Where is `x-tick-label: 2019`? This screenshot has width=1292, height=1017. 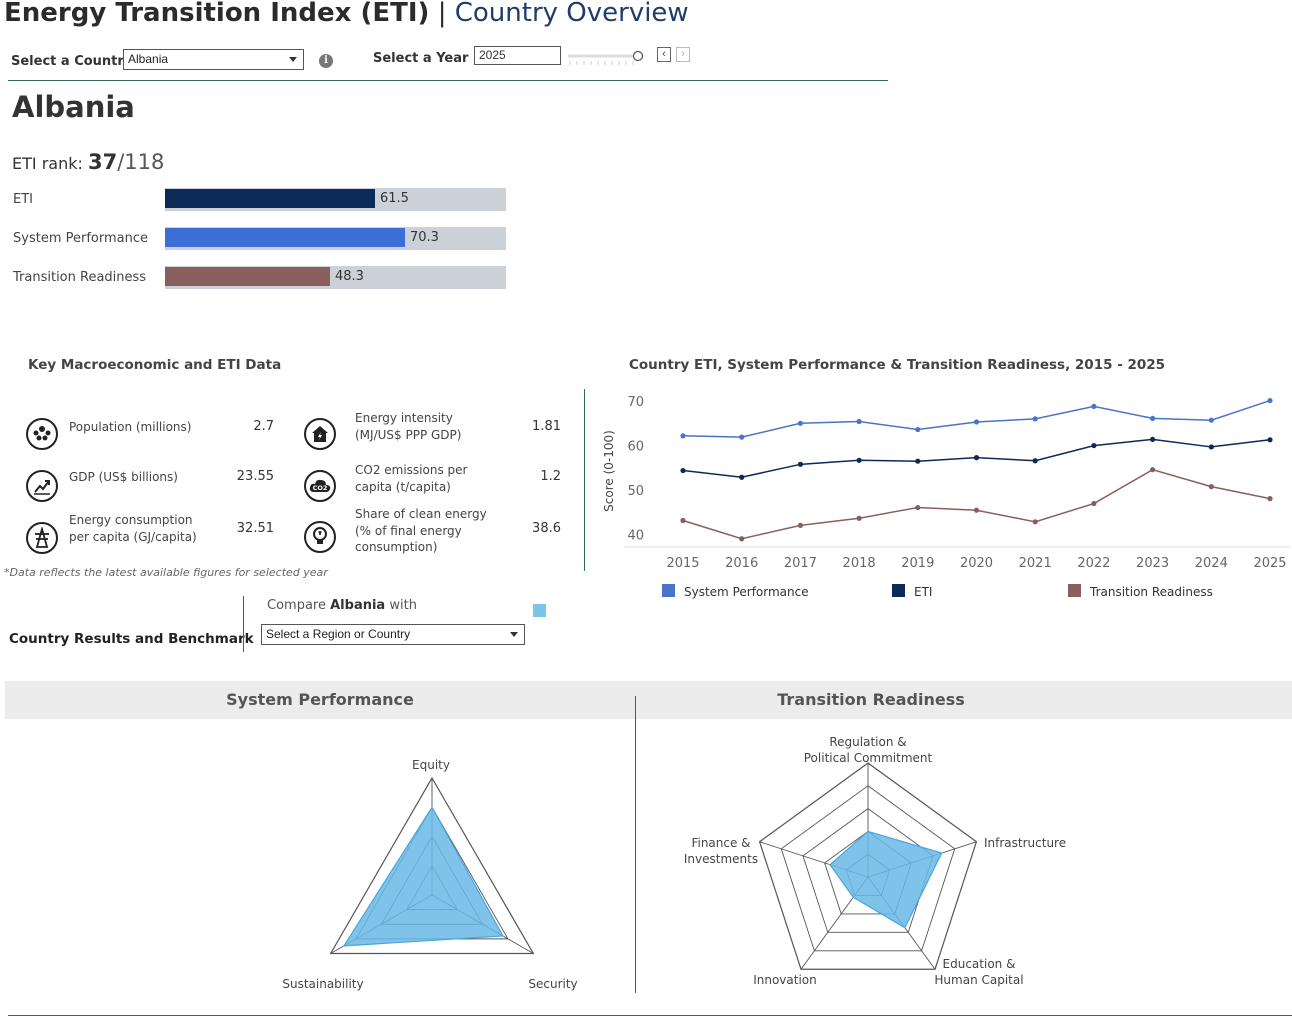 x-tick-label: 2019 is located at coordinates (917, 563).